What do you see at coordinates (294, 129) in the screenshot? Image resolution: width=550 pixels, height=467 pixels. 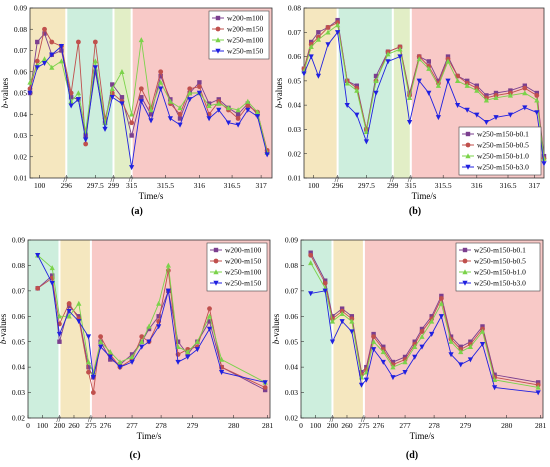 I see `y-tick-label: 0.03` at bounding box center [294, 129].